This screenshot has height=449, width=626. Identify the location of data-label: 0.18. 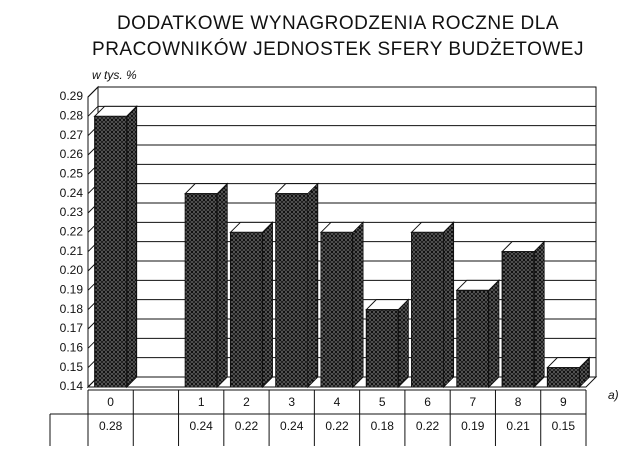
(383, 426).